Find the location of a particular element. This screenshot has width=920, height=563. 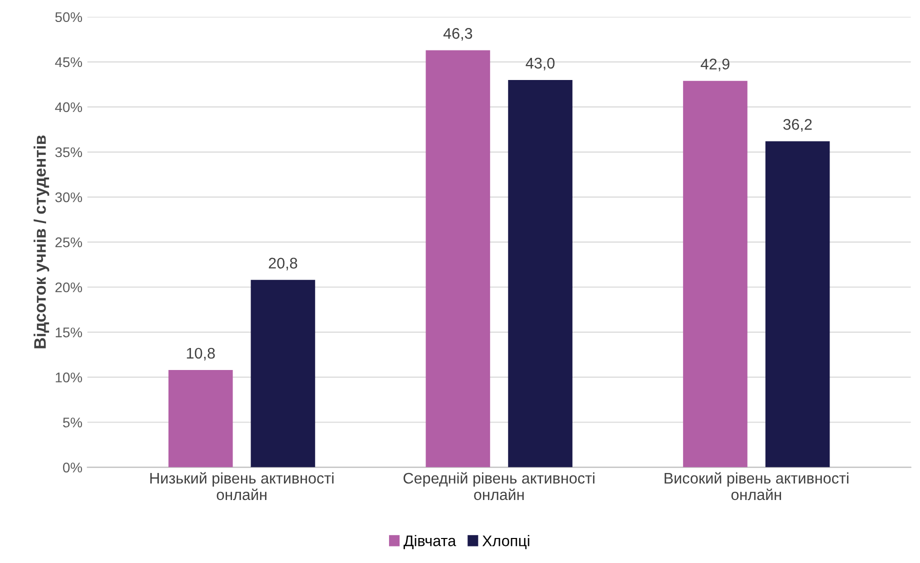

data-label: 36,2 is located at coordinates (797, 125).